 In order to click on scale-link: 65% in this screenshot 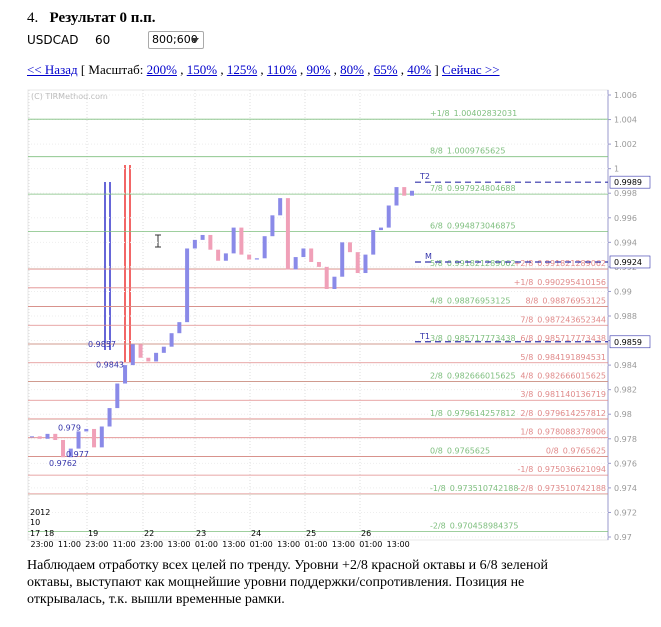, I will do `click(385, 69)`.